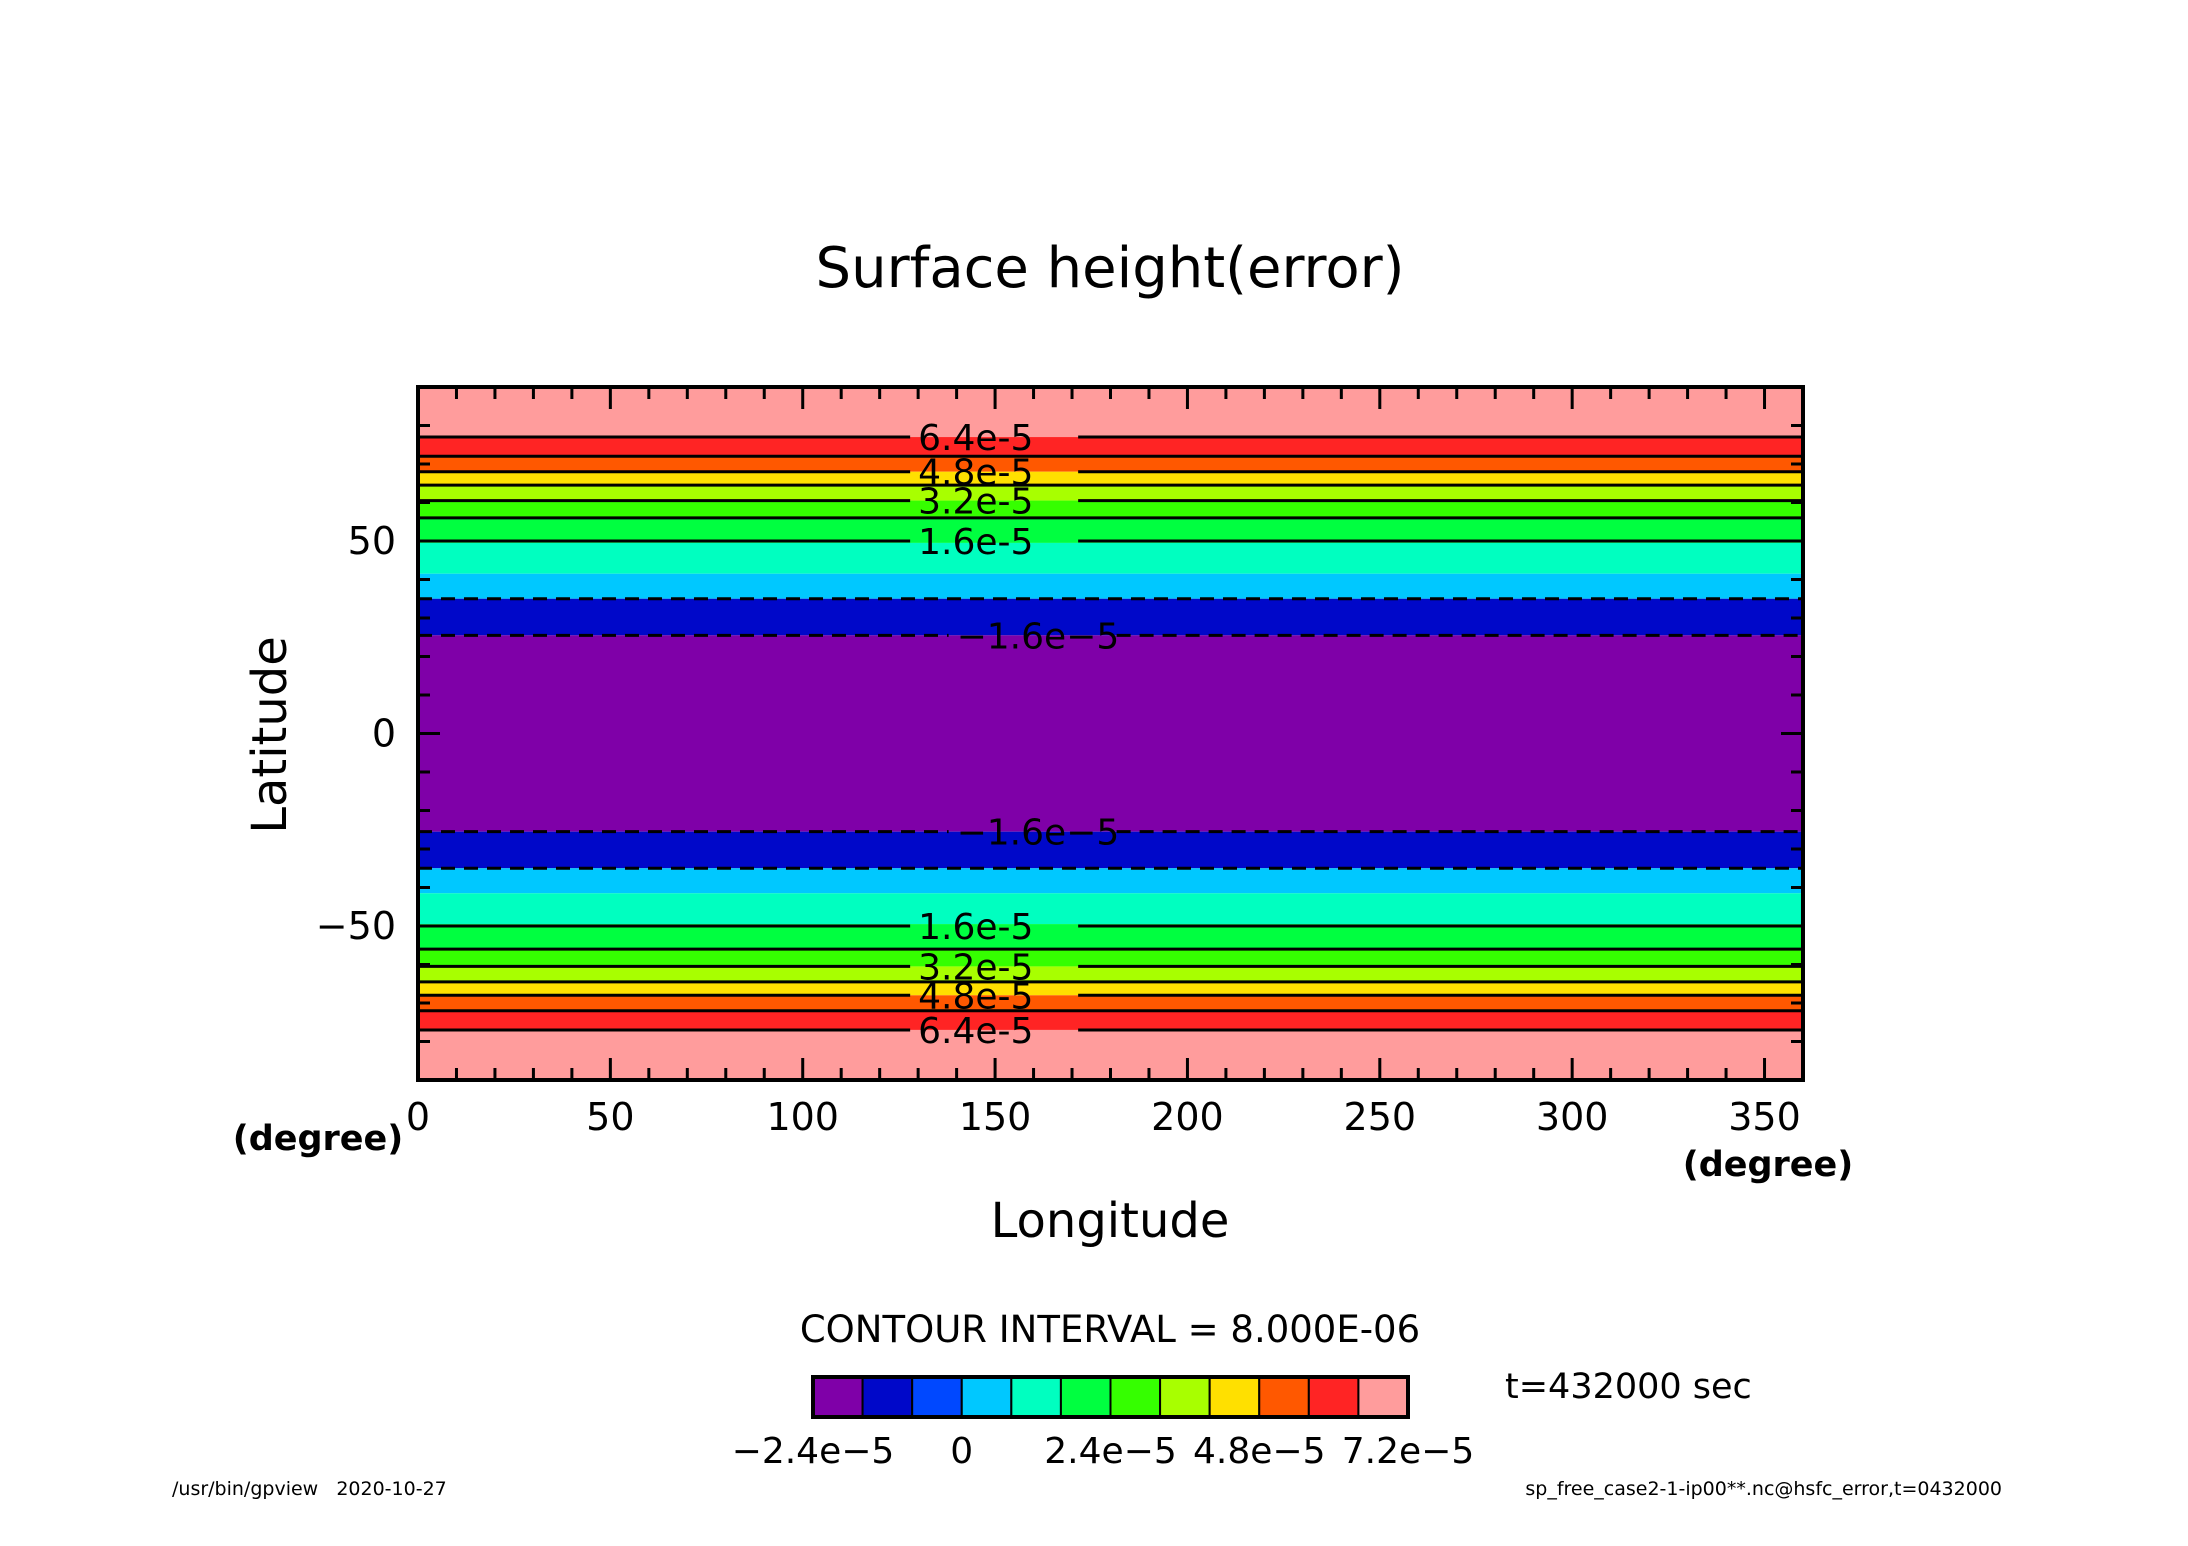 The width and height of the screenshot is (2188, 1546). I want to click on x-tick-label: 150, so click(995, 1117).